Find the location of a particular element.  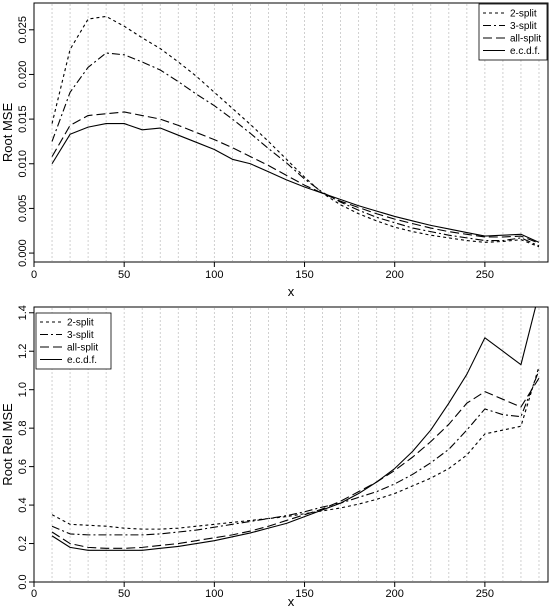

y-tick-label: 1.2 is located at coordinates (23, 351).